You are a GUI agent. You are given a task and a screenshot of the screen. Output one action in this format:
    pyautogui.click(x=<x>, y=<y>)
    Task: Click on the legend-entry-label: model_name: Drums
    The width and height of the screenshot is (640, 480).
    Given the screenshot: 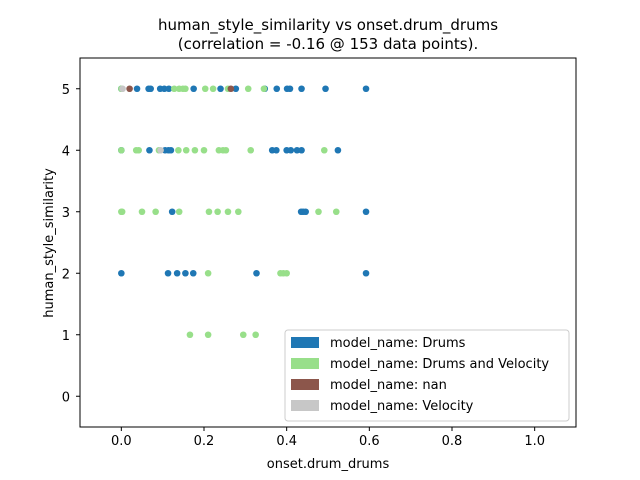 What is the action you would take?
    pyautogui.click(x=398, y=343)
    